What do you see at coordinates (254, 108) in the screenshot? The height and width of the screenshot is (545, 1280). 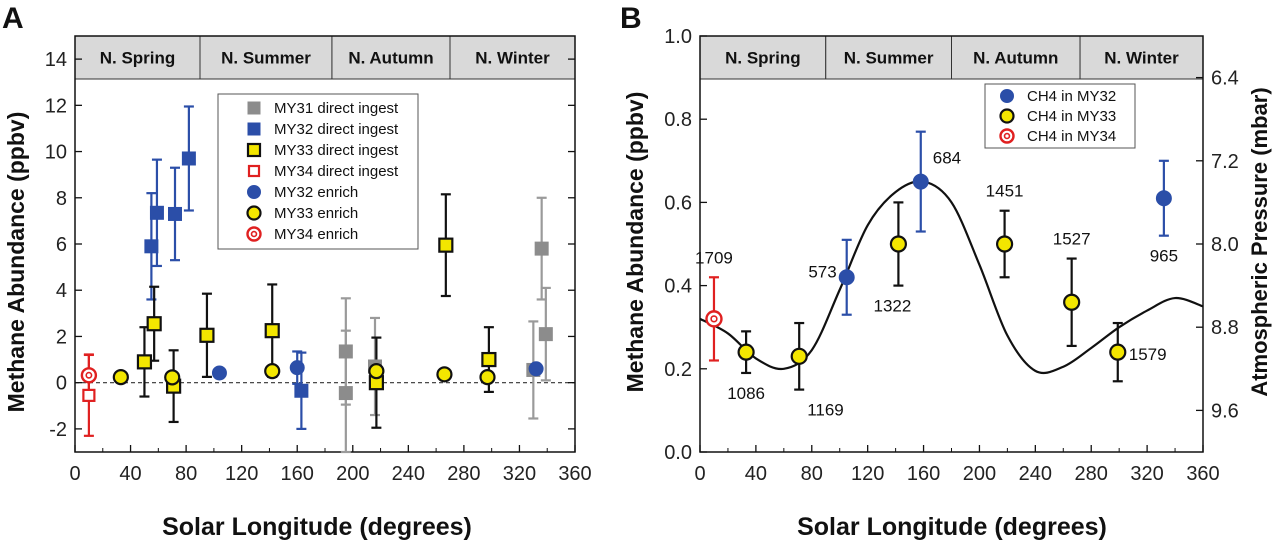 I see `panel-a-legend-marker-my31-direct-ingest` at bounding box center [254, 108].